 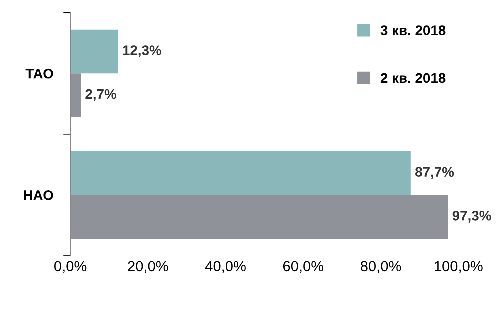 I want to click on legend-label: 2 кв. 2018, so click(x=413, y=78).